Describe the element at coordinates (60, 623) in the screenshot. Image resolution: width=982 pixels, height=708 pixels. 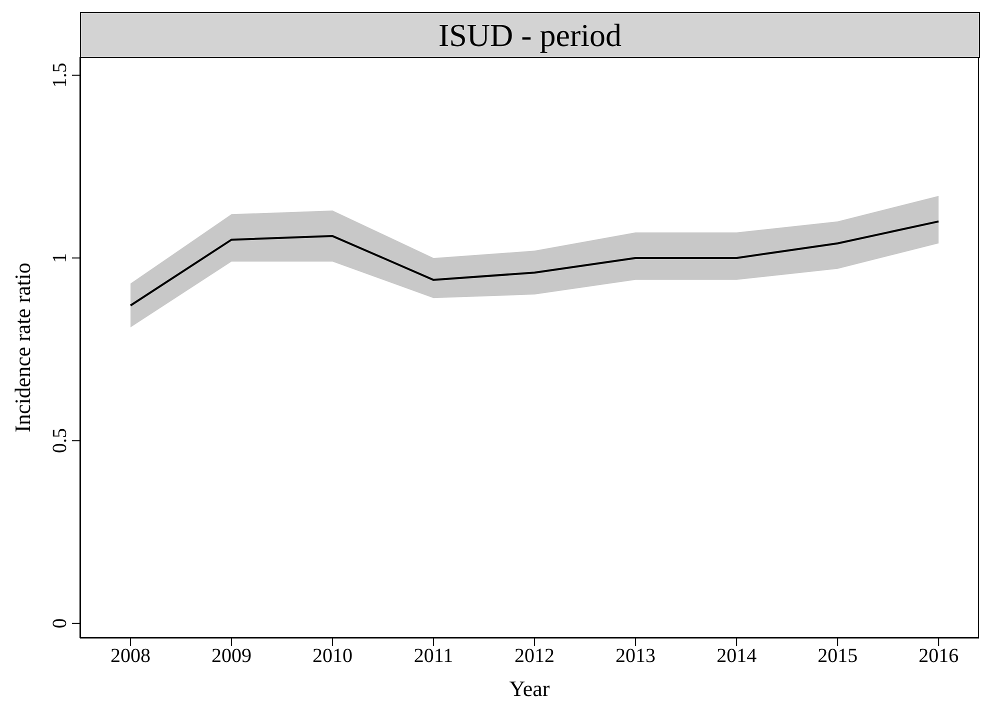
I see `y-tick-label: 0` at that location.